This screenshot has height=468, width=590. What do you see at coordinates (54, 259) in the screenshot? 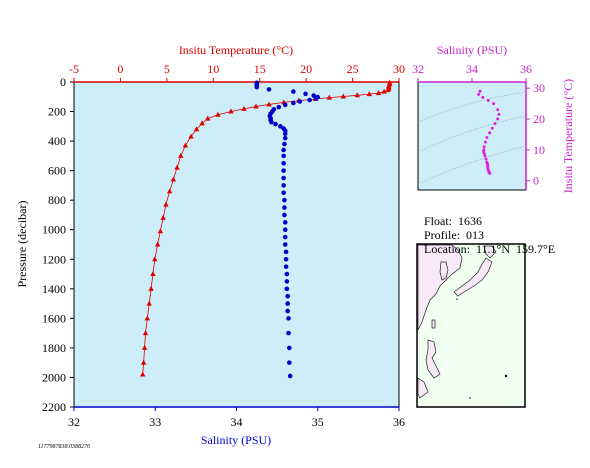
I see `pressure-tick-label: 1200` at bounding box center [54, 259].